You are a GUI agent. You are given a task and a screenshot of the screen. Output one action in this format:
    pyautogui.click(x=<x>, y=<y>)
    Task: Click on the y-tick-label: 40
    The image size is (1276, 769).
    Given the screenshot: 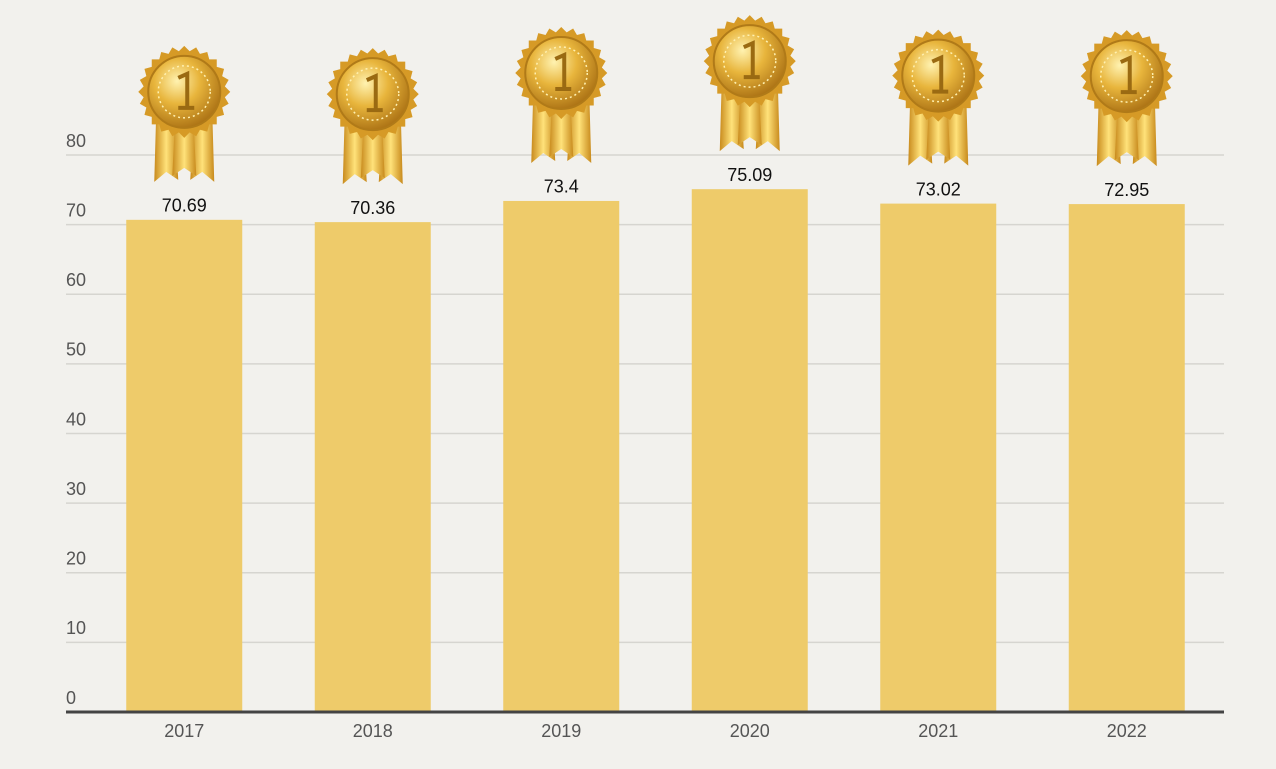 What is the action you would take?
    pyautogui.click(x=76, y=419)
    